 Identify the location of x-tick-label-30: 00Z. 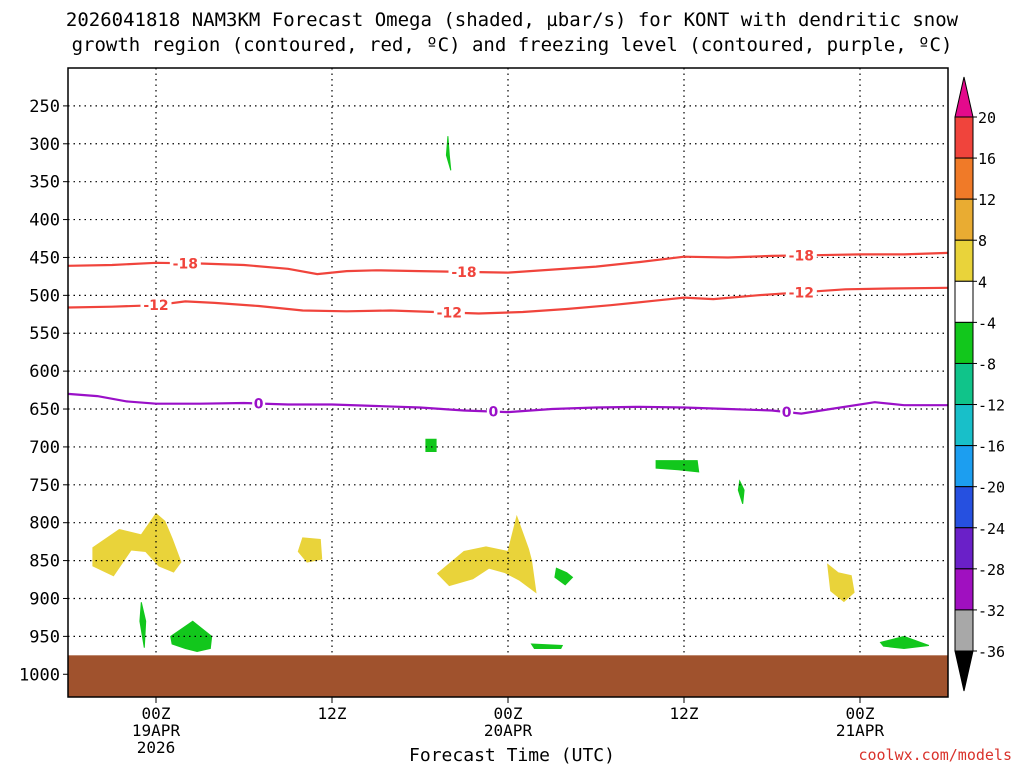
(508, 713).